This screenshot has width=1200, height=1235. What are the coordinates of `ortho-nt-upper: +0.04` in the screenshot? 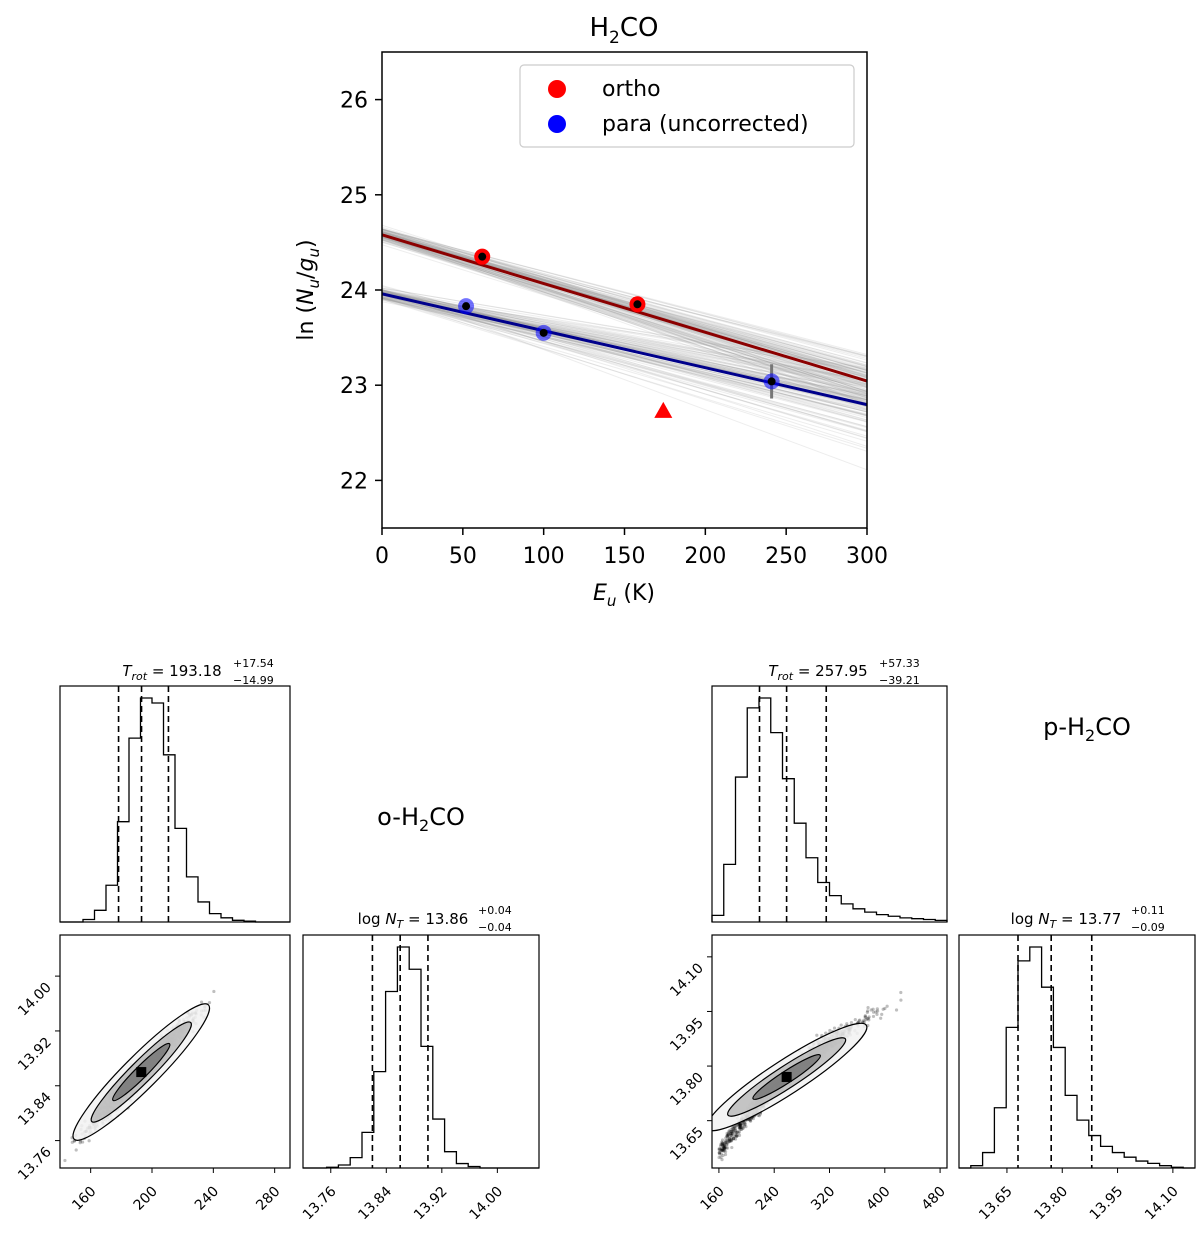 It's located at (495, 910).